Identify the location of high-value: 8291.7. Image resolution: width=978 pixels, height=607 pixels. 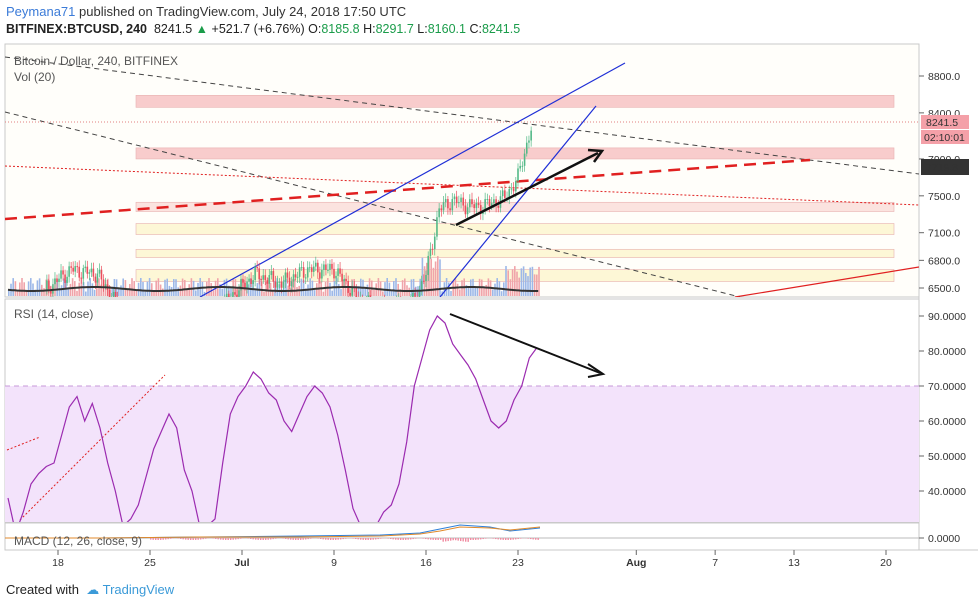
(394, 29).